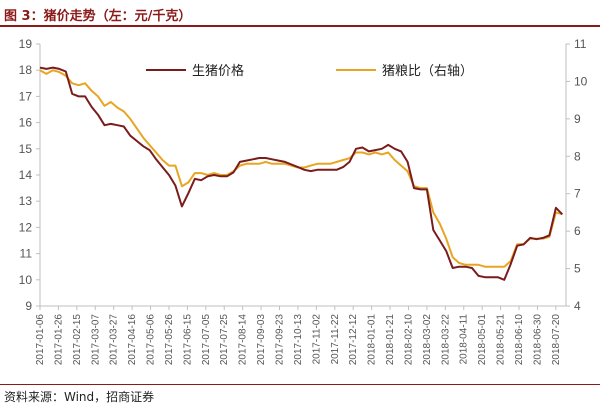 The image size is (600, 407). I want to click on x-tick-label: 2018-02-10, so click(408, 340).